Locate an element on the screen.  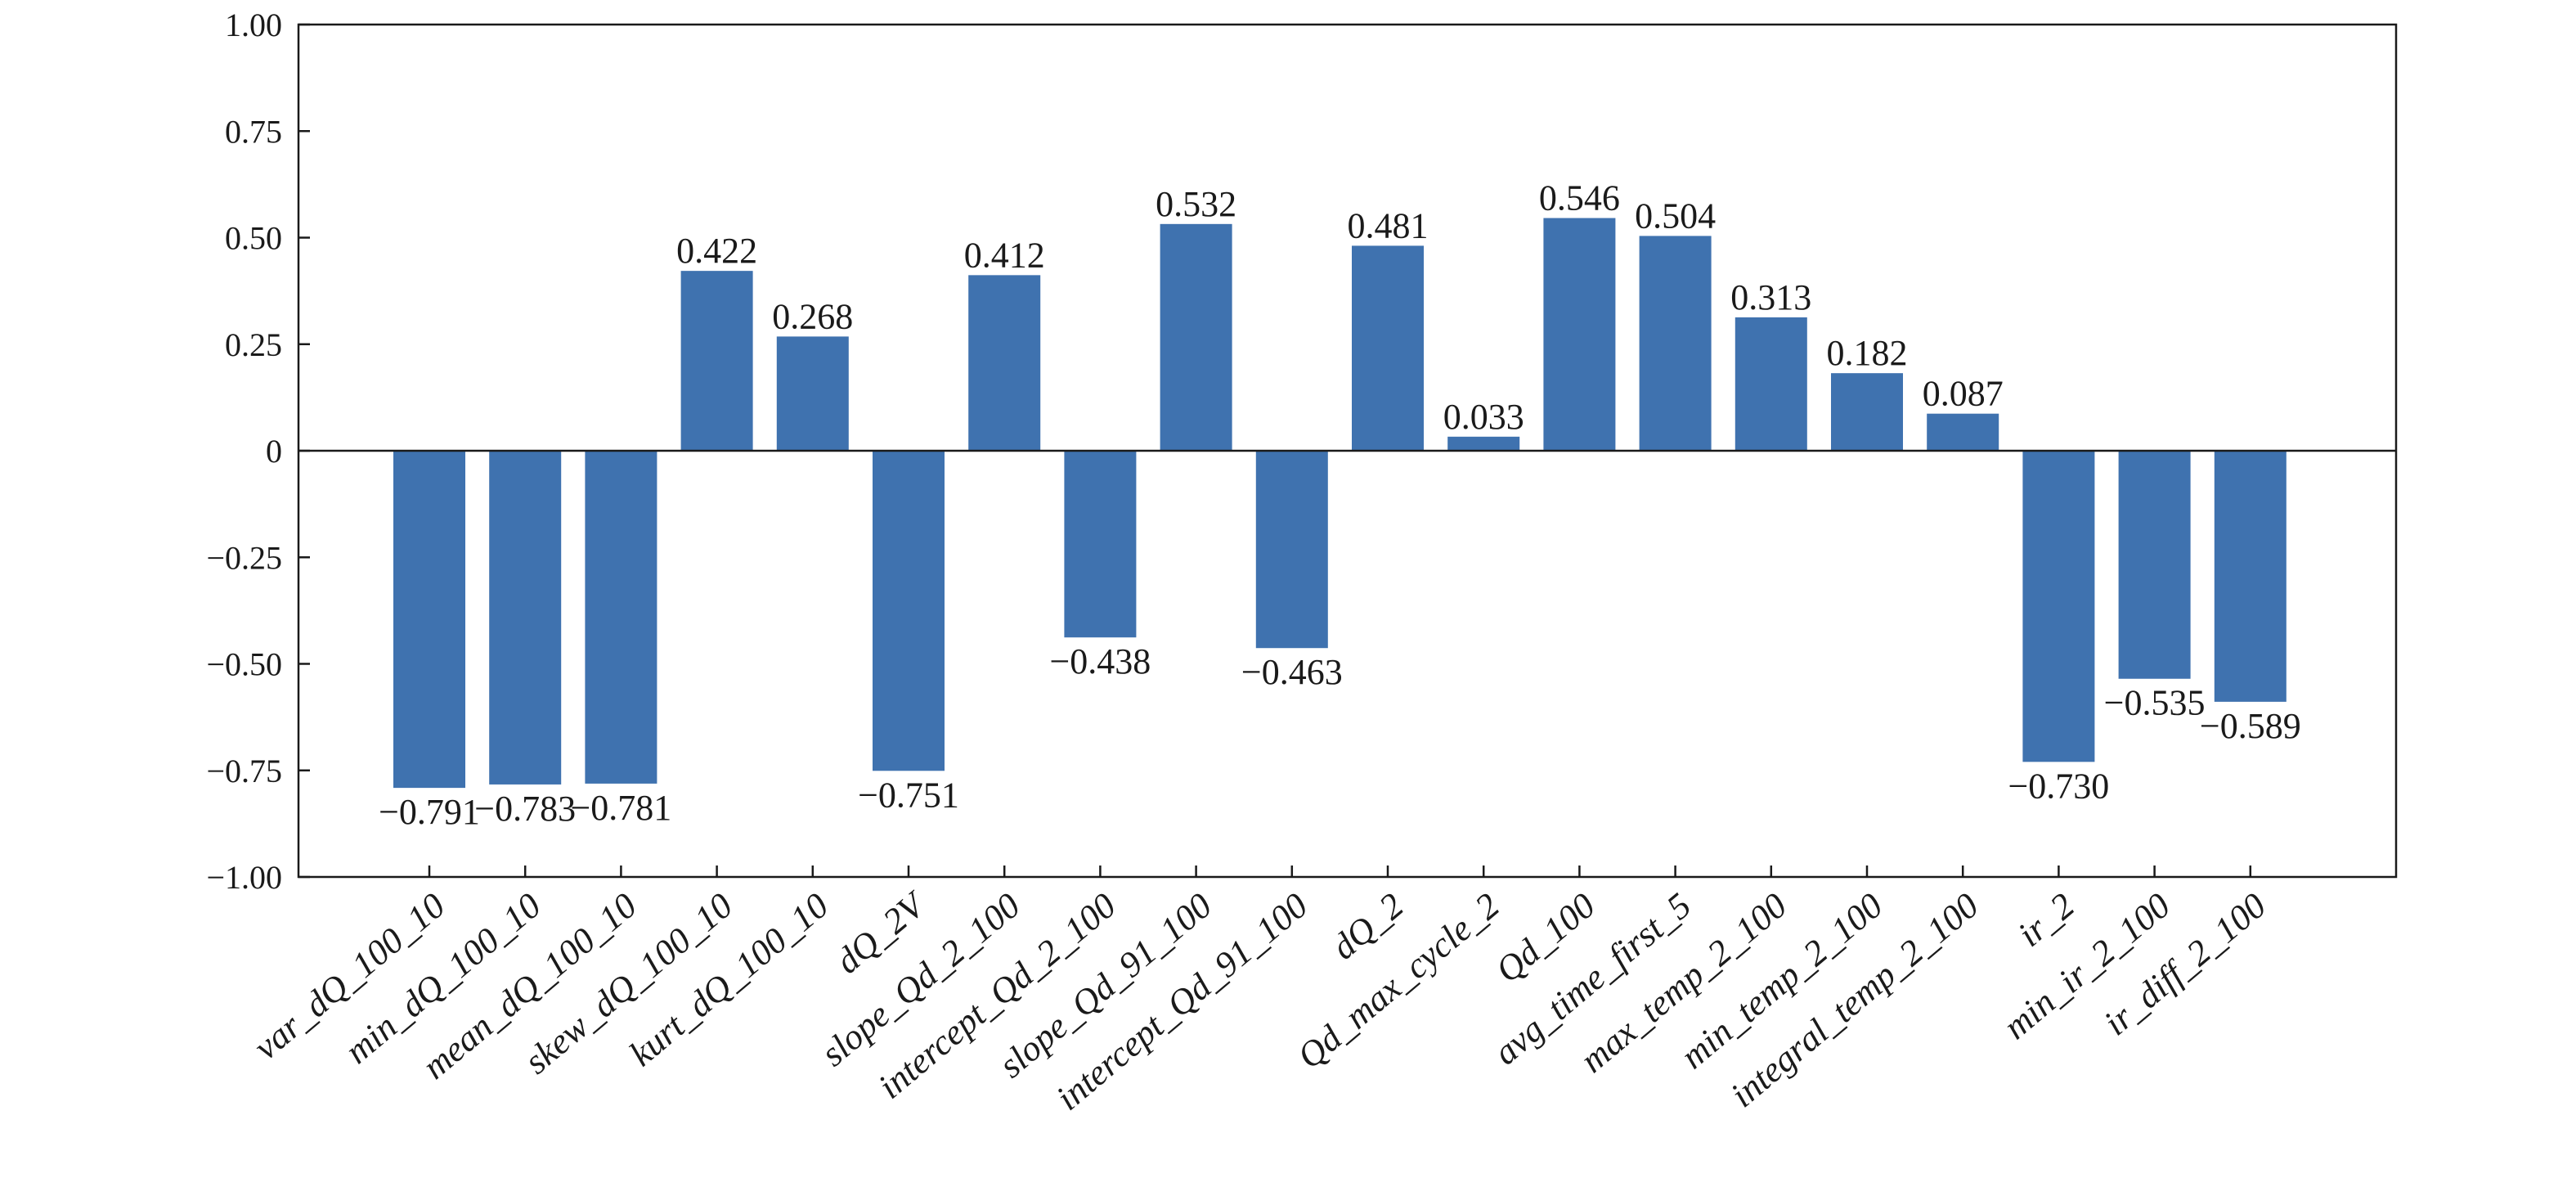
data-label: 0.504 is located at coordinates (1675, 216).